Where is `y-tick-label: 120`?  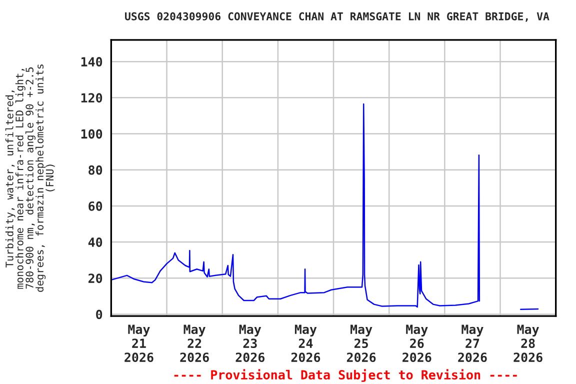
y-tick-label: 120 is located at coordinates (91, 98).